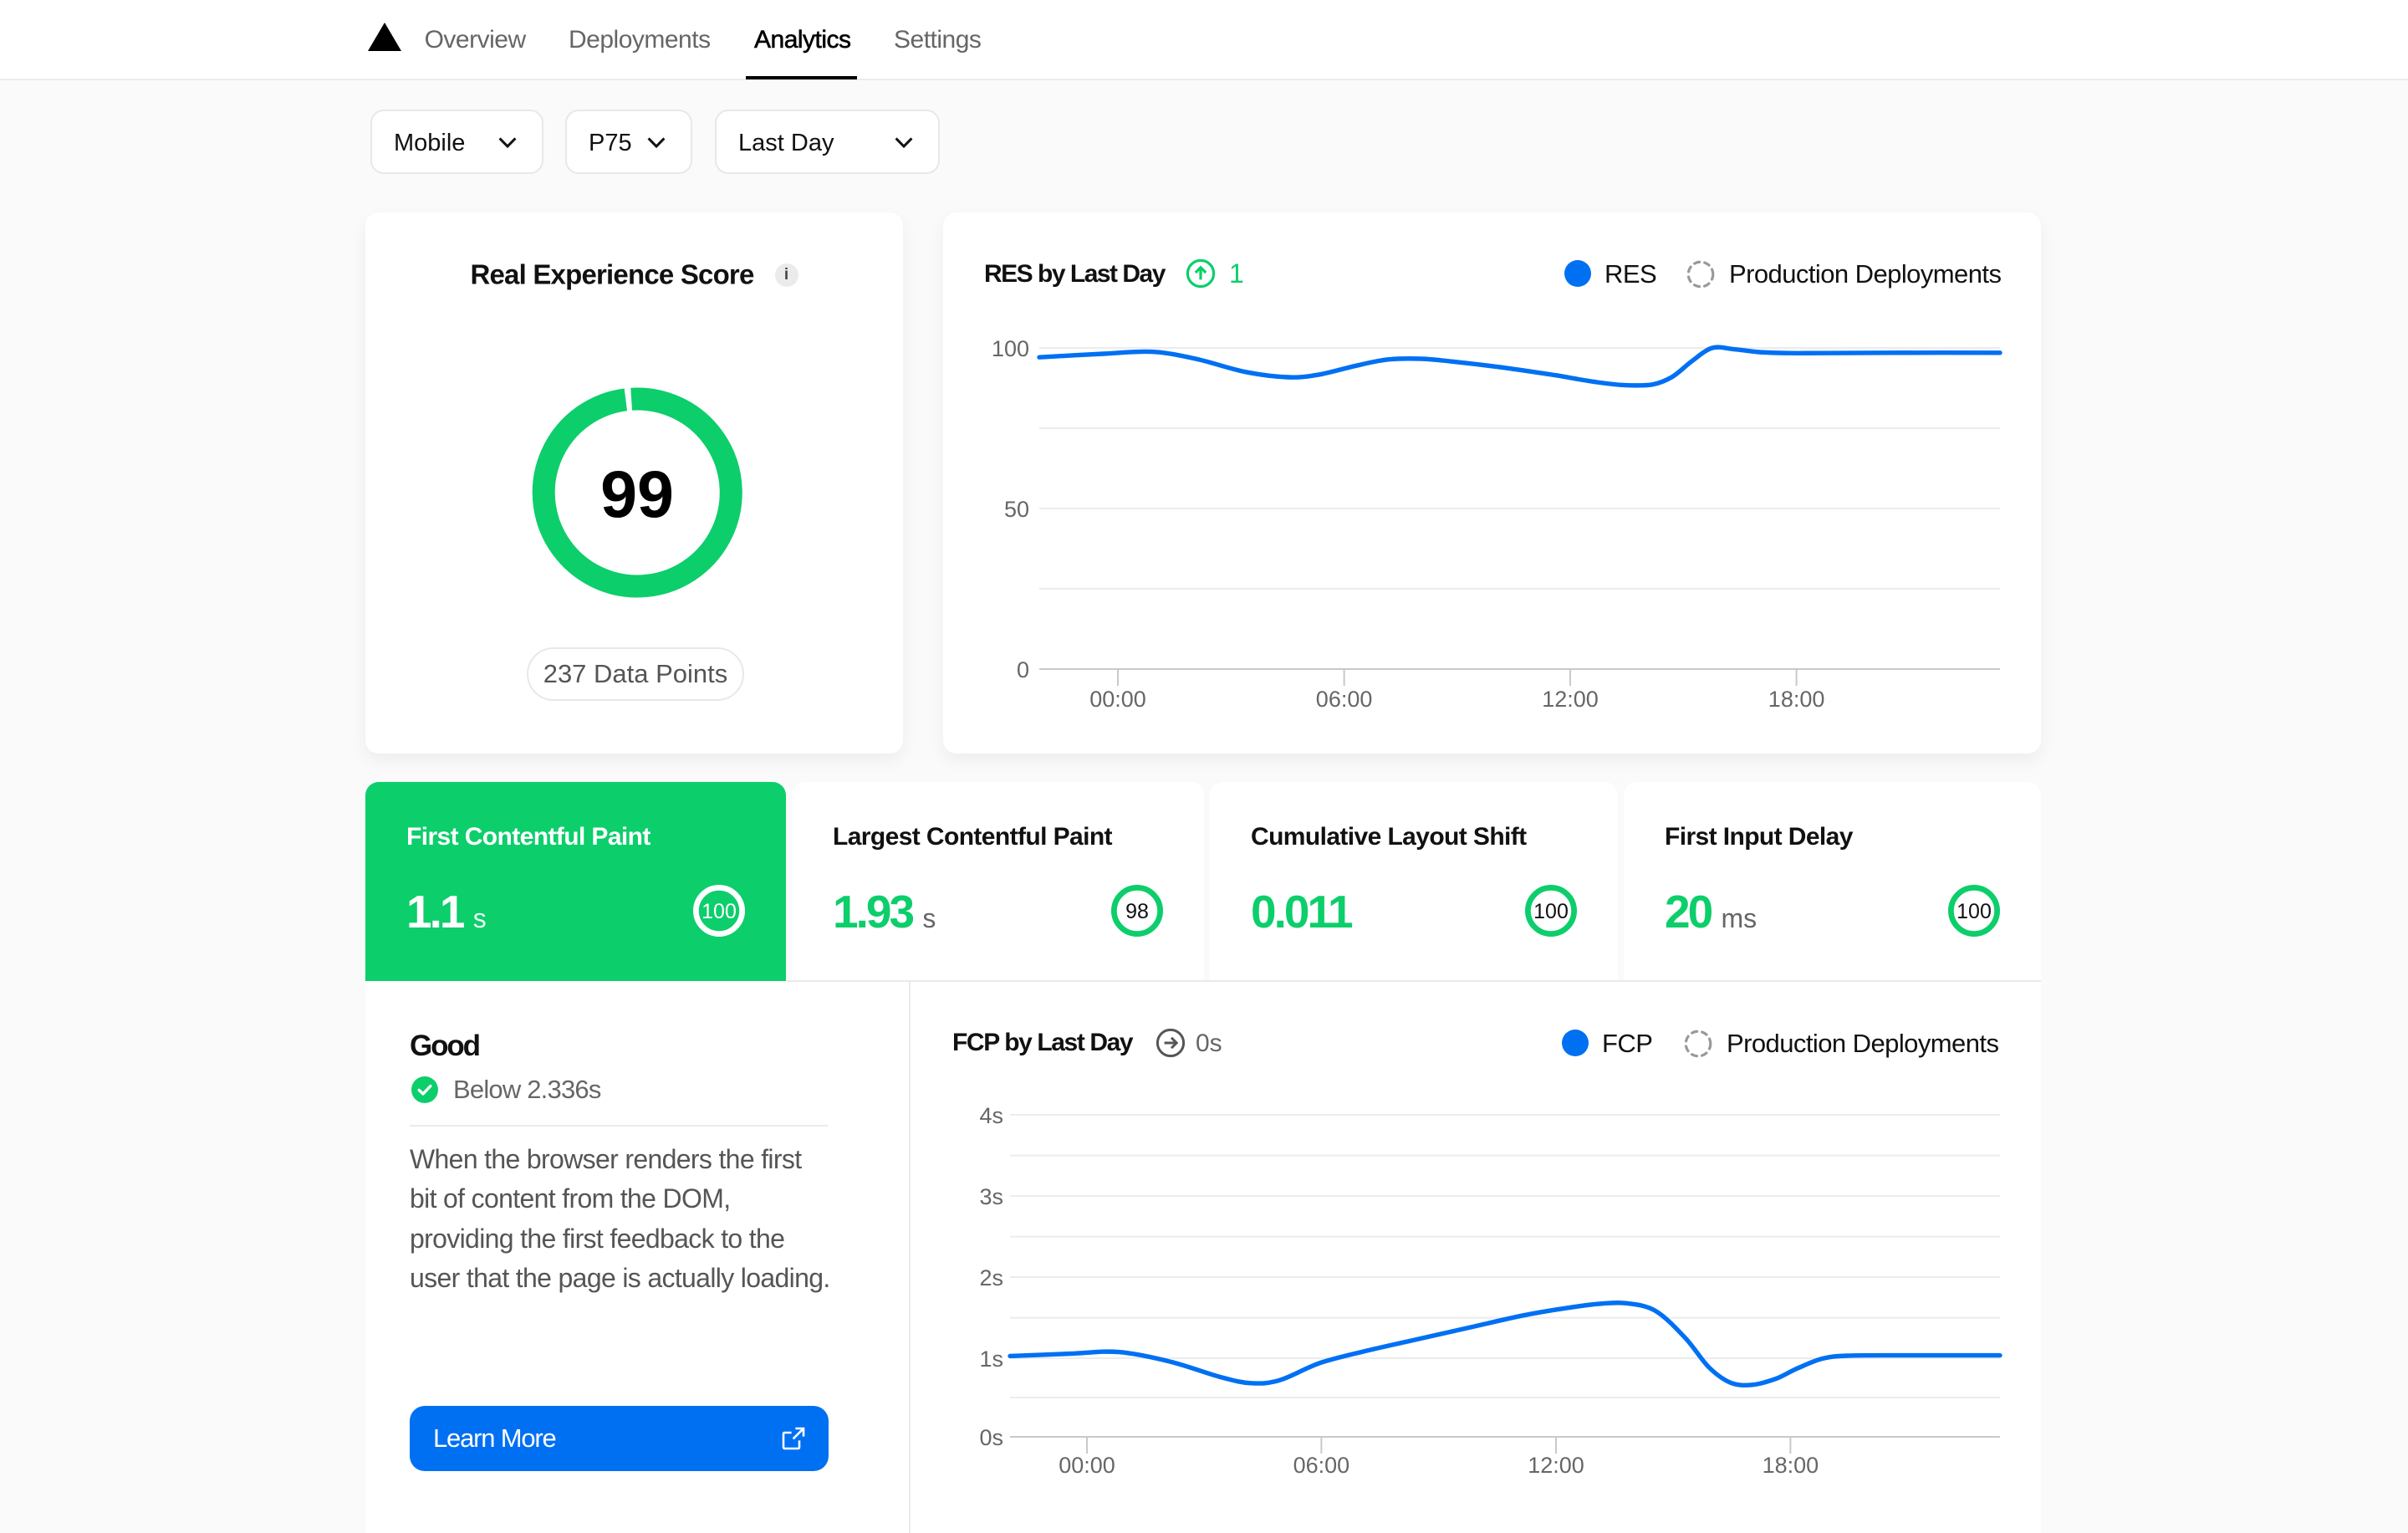 This screenshot has height=1533, width=2408. I want to click on svg-text: 3s, so click(991, 1196).